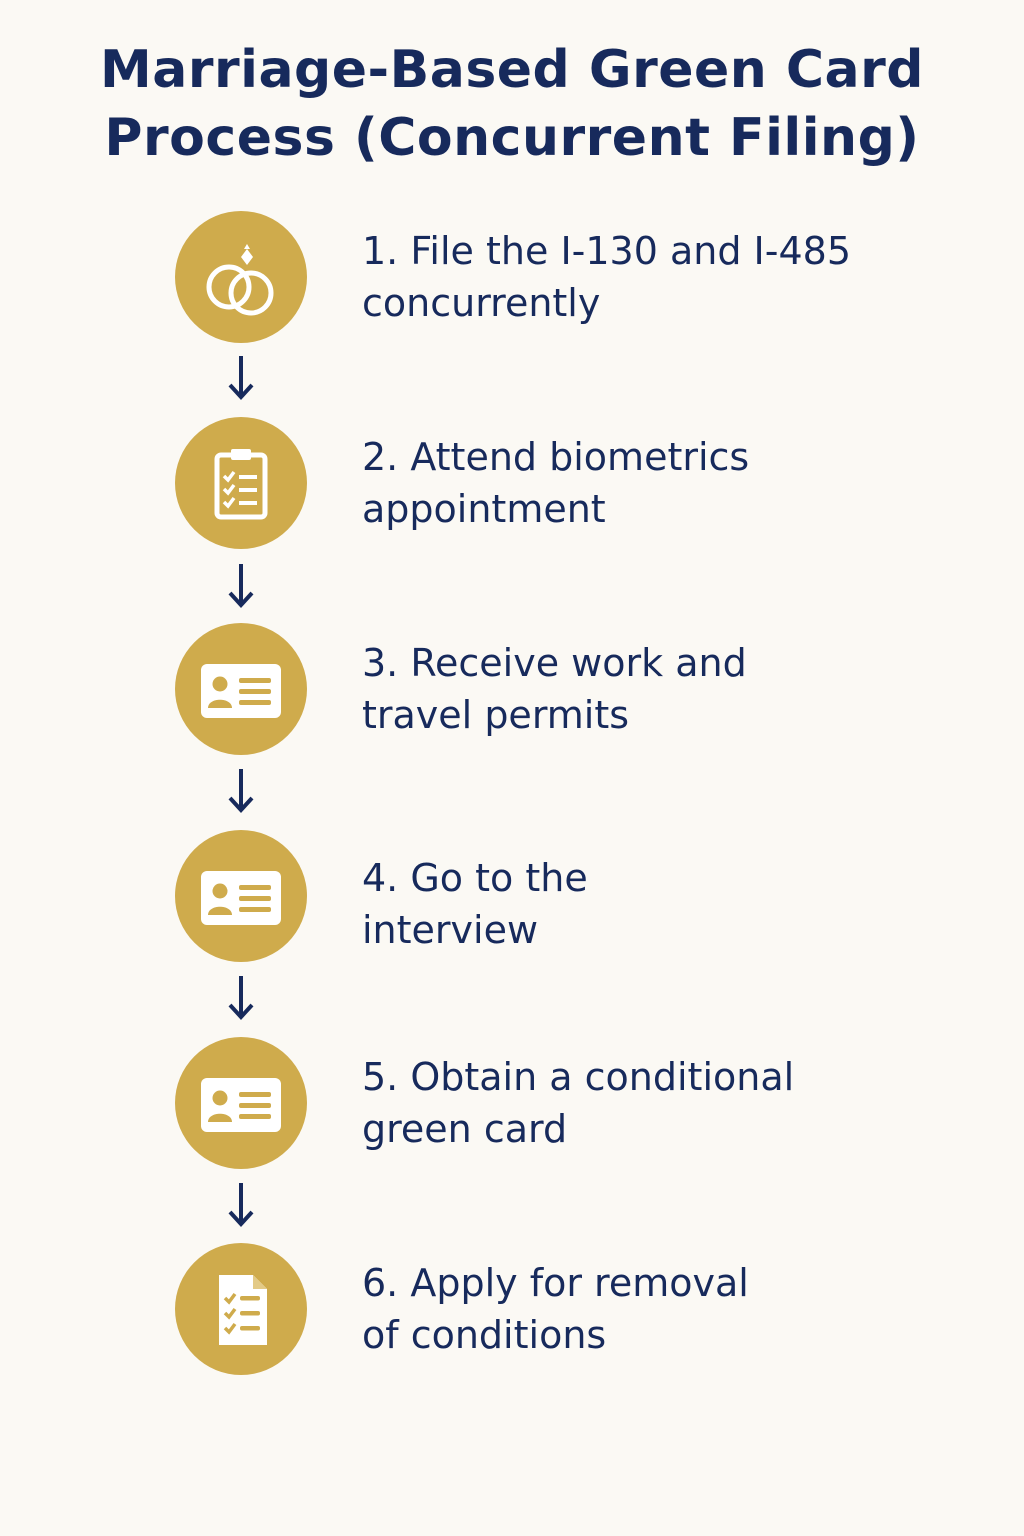 The height and width of the screenshot is (1536, 1024). I want to click on step-5-line-2: green card, so click(465, 1129).